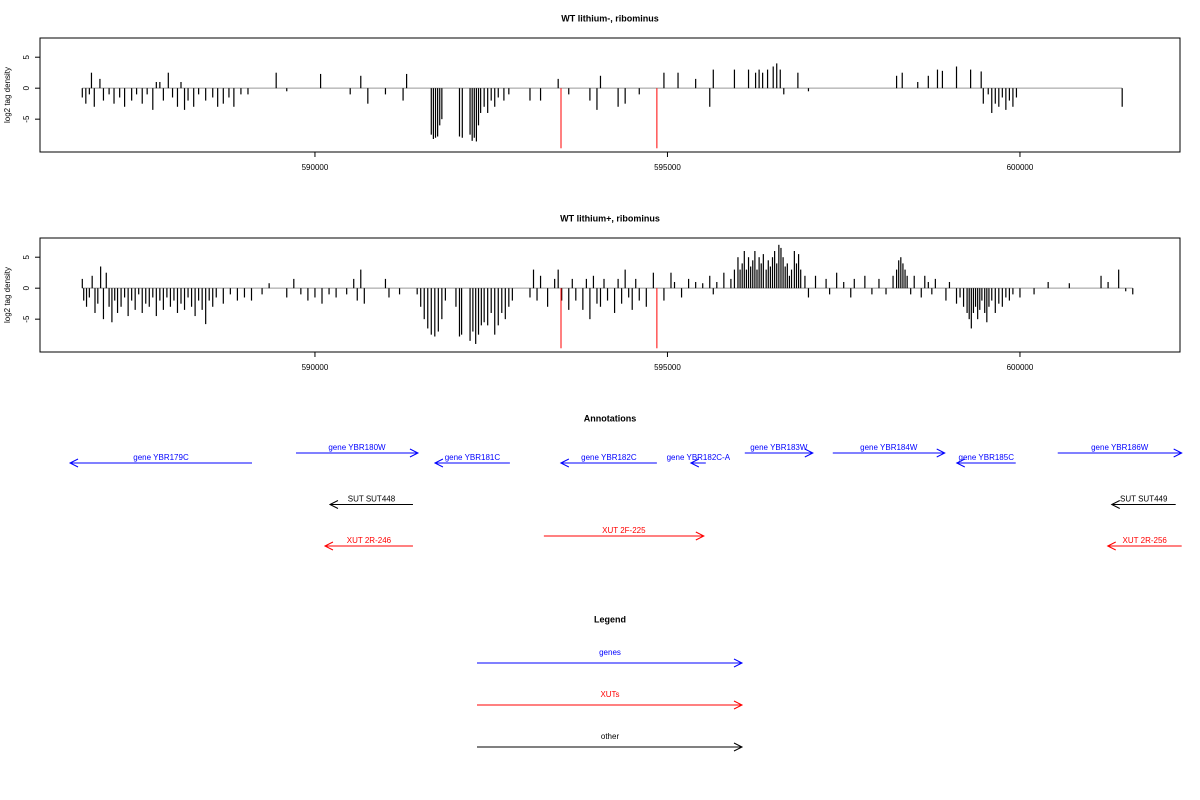 The height and width of the screenshot is (800, 1200). Describe the element at coordinates (610, 663) in the screenshot. I see `legend-arrow` at that location.